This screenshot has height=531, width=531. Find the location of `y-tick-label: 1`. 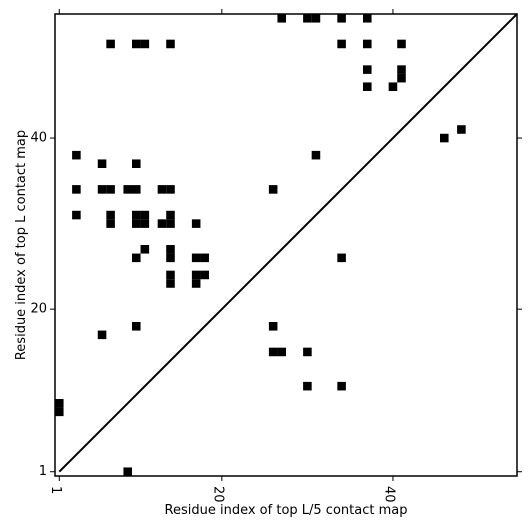

y-tick-label: 1 is located at coordinates (43, 471).